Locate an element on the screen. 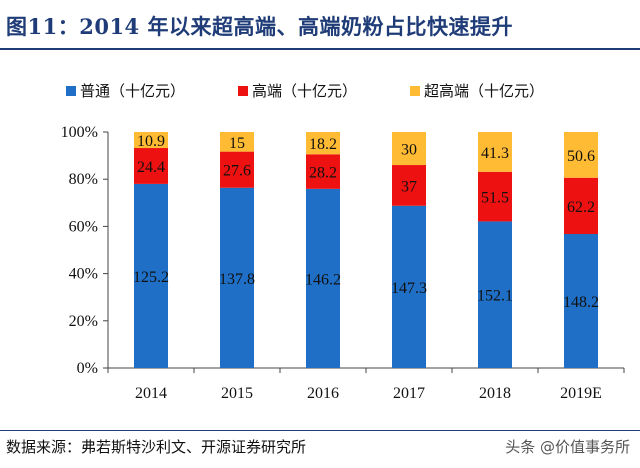 This screenshot has width=640, height=468. legend-label-高端十亿元: 高端（十亿元） is located at coordinates (304, 91).